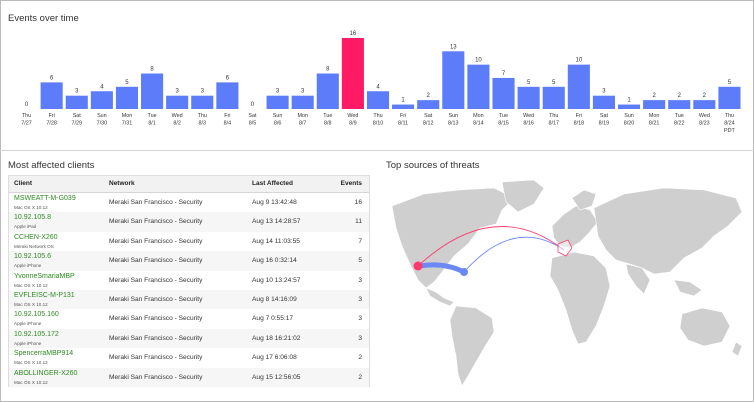  What do you see at coordinates (303, 124) in the screenshot?
I see `x-tick-label: 8/7` at bounding box center [303, 124].